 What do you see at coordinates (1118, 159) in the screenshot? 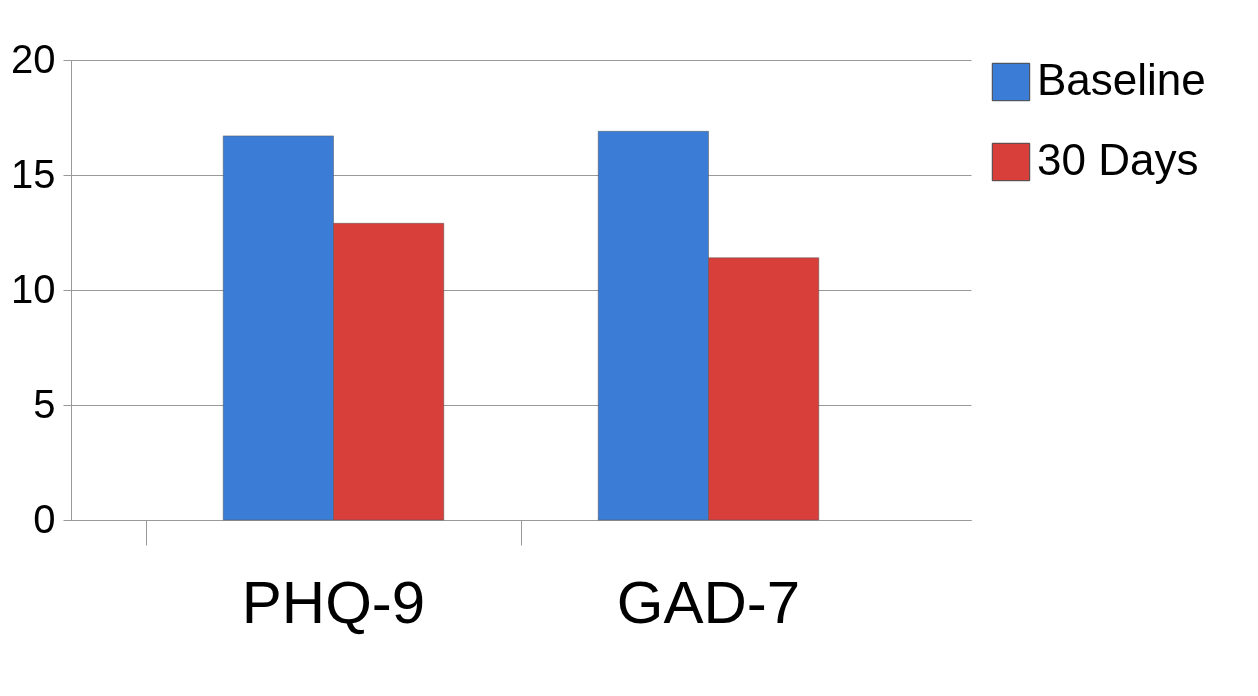
I see `legend-label: 30 Days` at bounding box center [1118, 159].